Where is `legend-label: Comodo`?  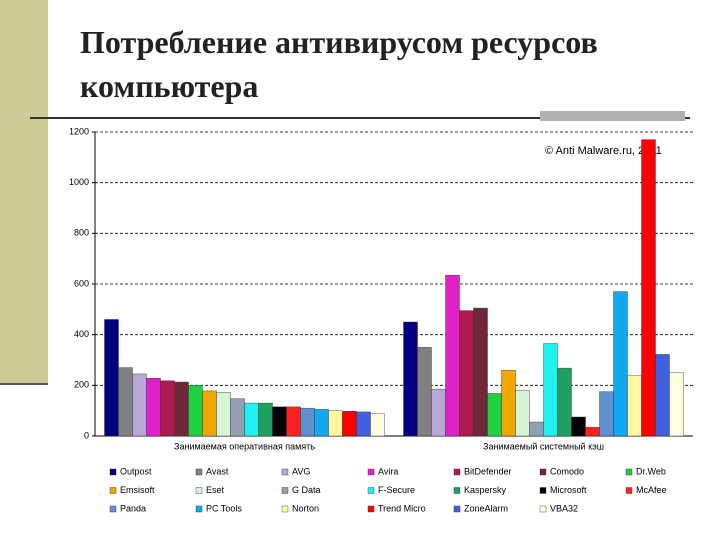 legend-label: Comodo is located at coordinates (567, 471).